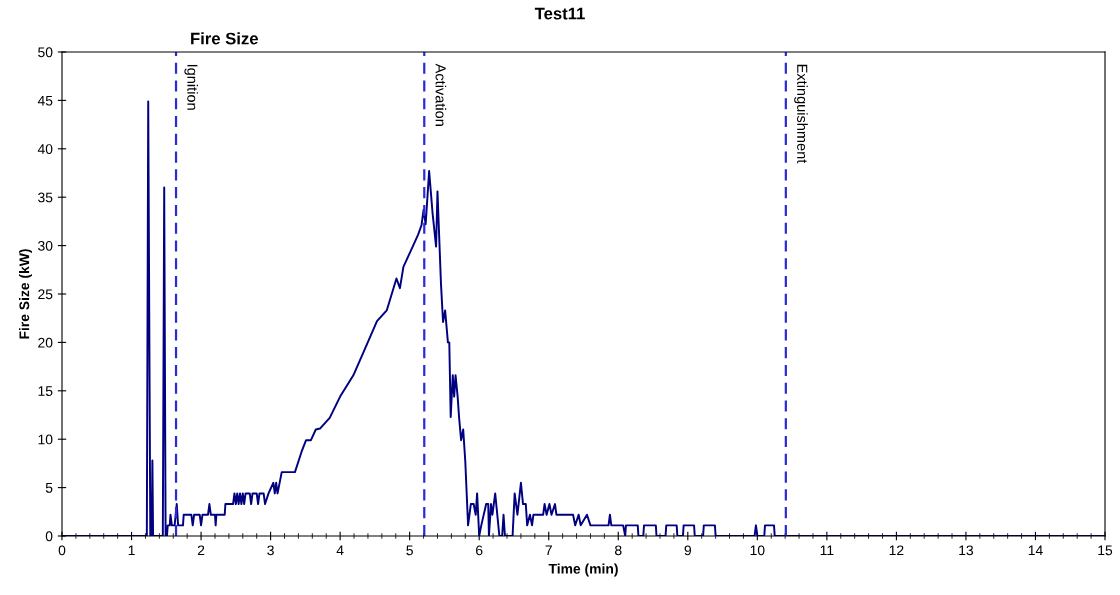  What do you see at coordinates (896, 550) in the screenshot?
I see `x-tick-label: 12` at bounding box center [896, 550].